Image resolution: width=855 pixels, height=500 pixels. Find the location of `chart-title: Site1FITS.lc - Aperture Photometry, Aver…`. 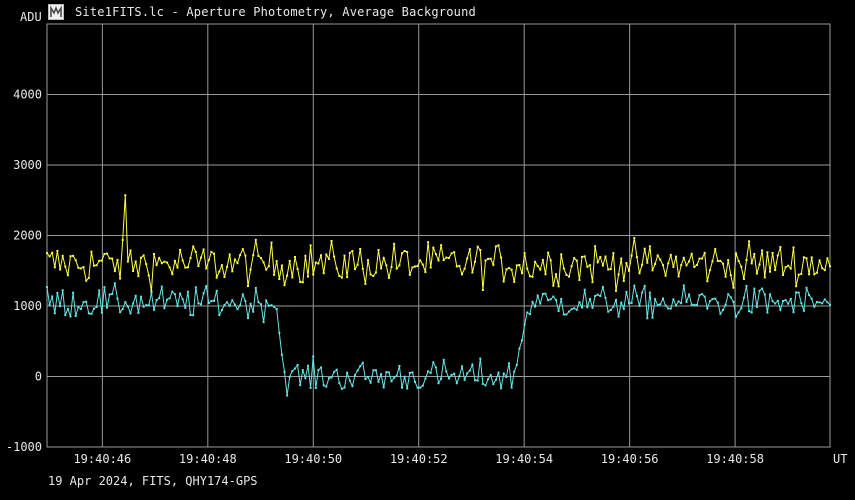

chart-title: Site1FITS.lc - Aperture Photometry, Aver… is located at coordinates (275, 12).